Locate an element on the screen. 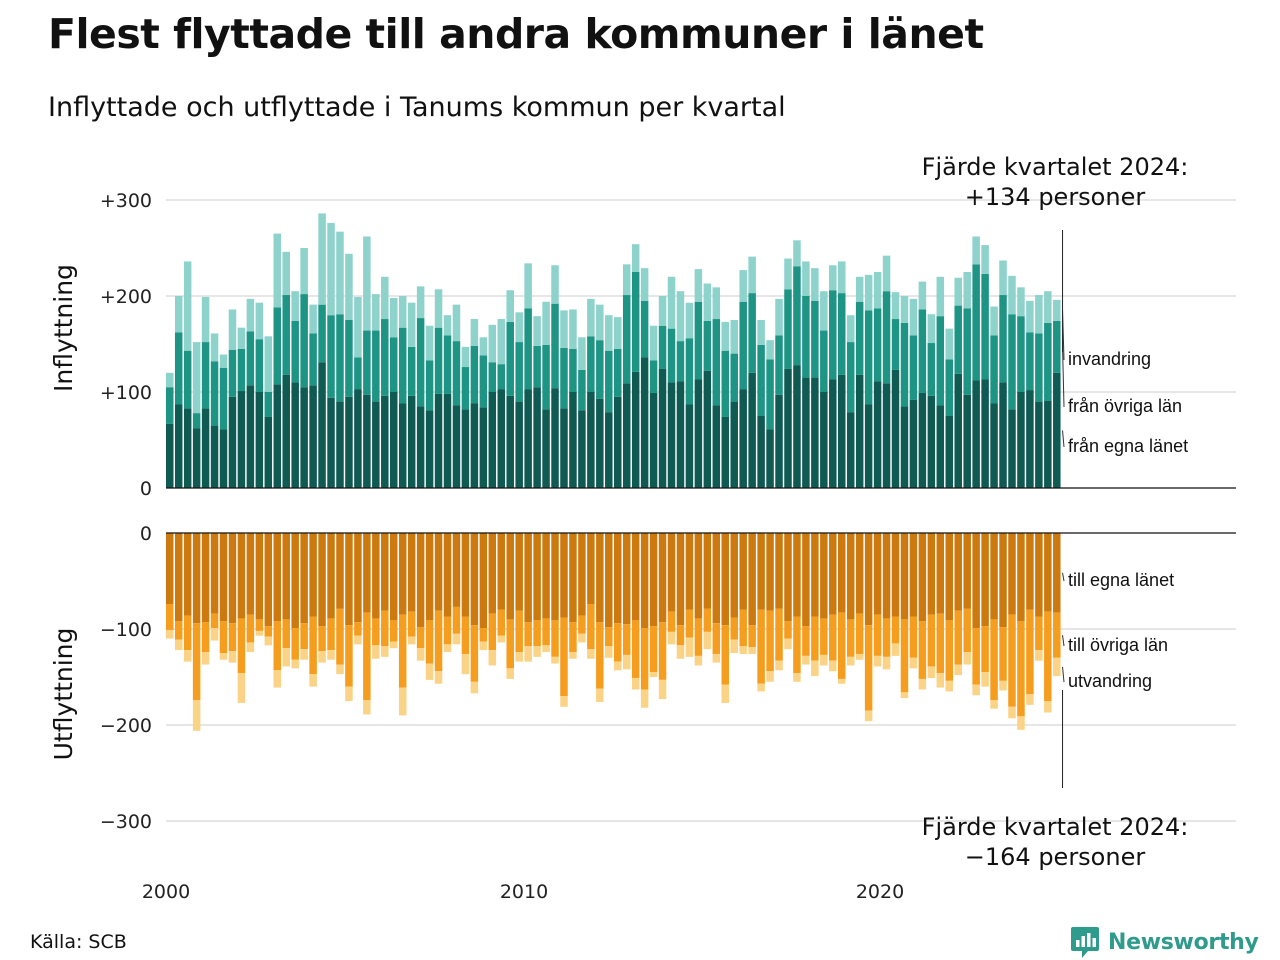 The height and width of the screenshot is (960, 1280). latest-quarter-note: Fjärde kvartalet 2024: is located at coordinates (1055, 827).